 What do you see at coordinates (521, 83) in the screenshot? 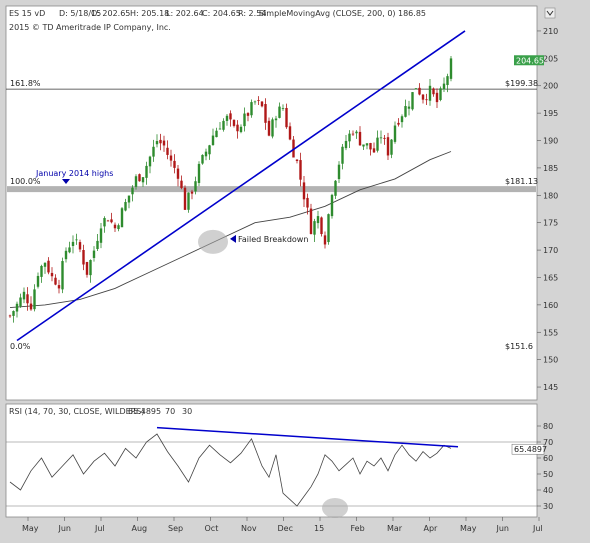
I see `fib-161-value: $199.38` at bounding box center [521, 83].